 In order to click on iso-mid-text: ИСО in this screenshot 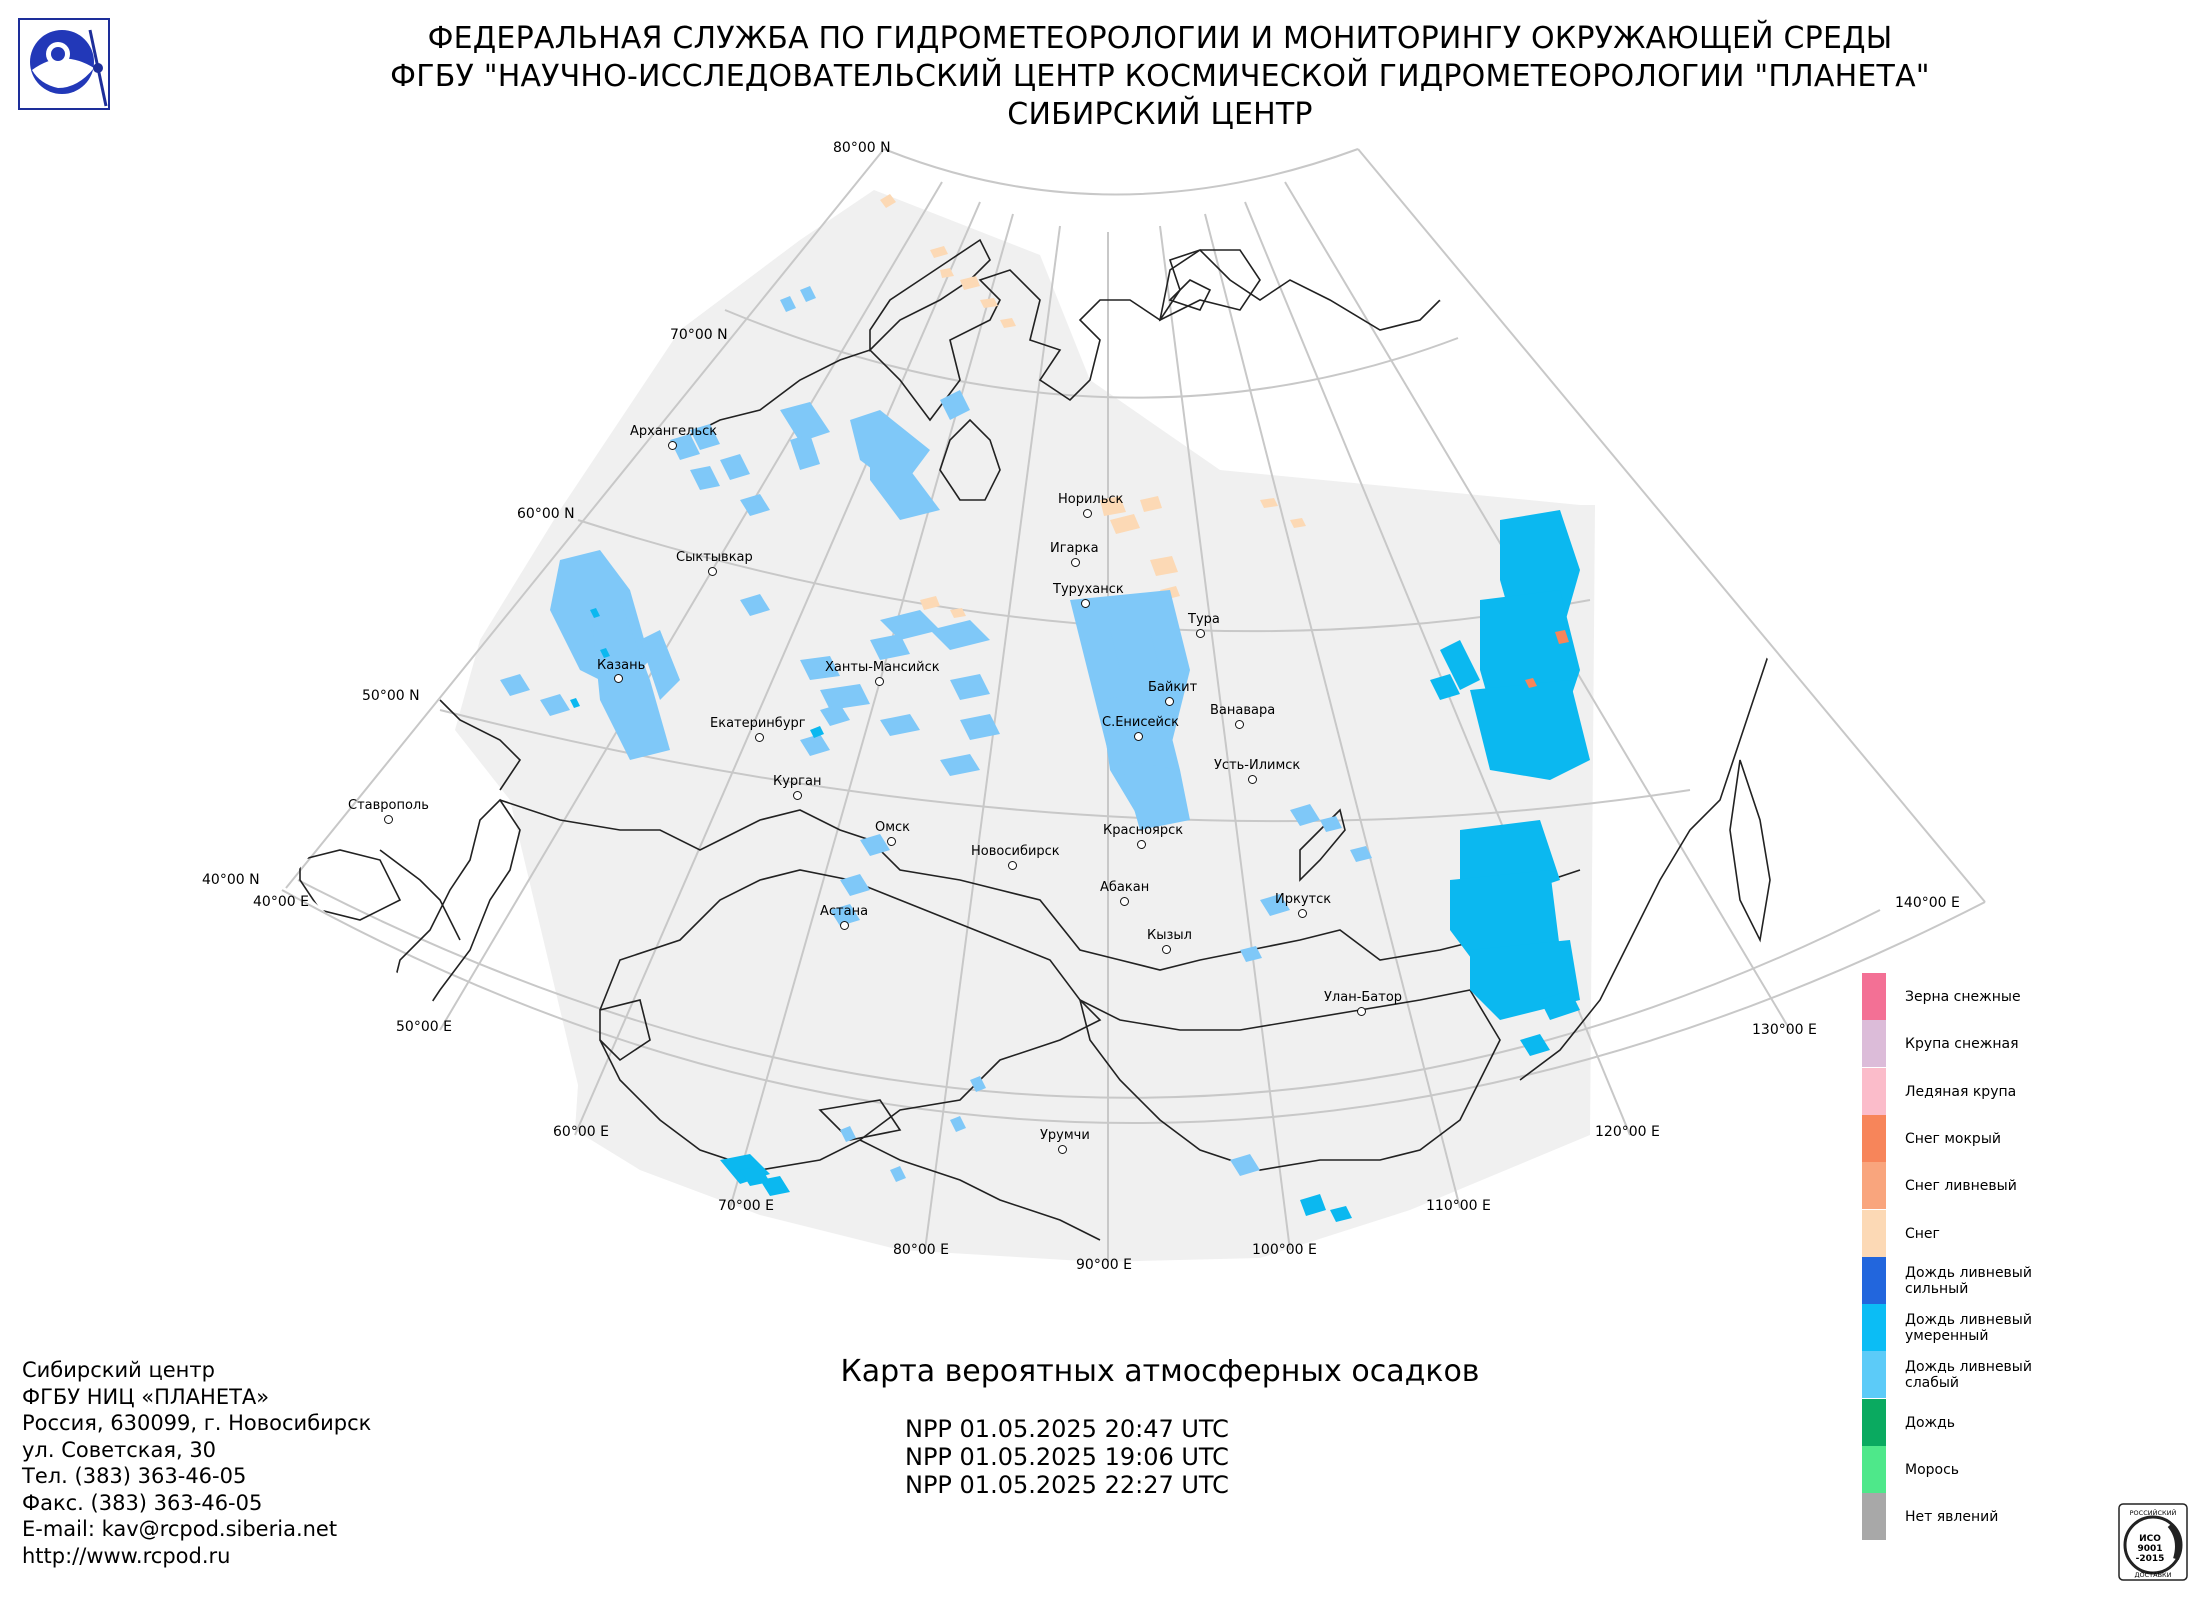, I will do `click(2150, 1539)`.